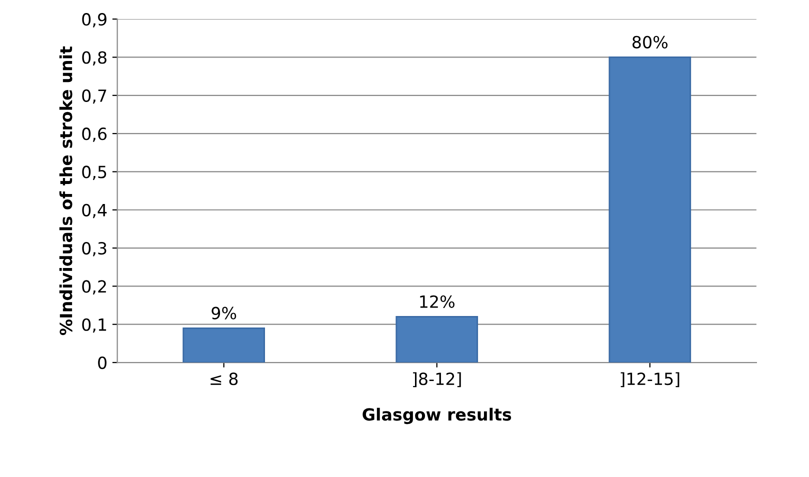 The height and width of the screenshot is (477, 809). What do you see at coordinates (437, 416) in the screenshot?
I see `x-axis-title: Glasgow results` at bounding box center [437, 416].